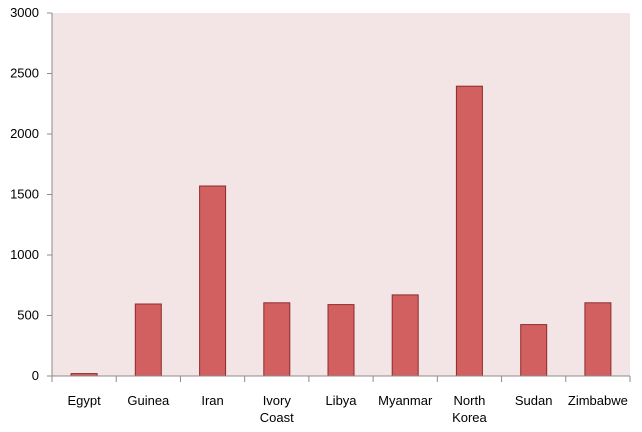 The image size is (642, 432). Describe the element at coordinates (598, 400) in the screenshot. I see `x-tick-label: Zimbabwe` at that location.